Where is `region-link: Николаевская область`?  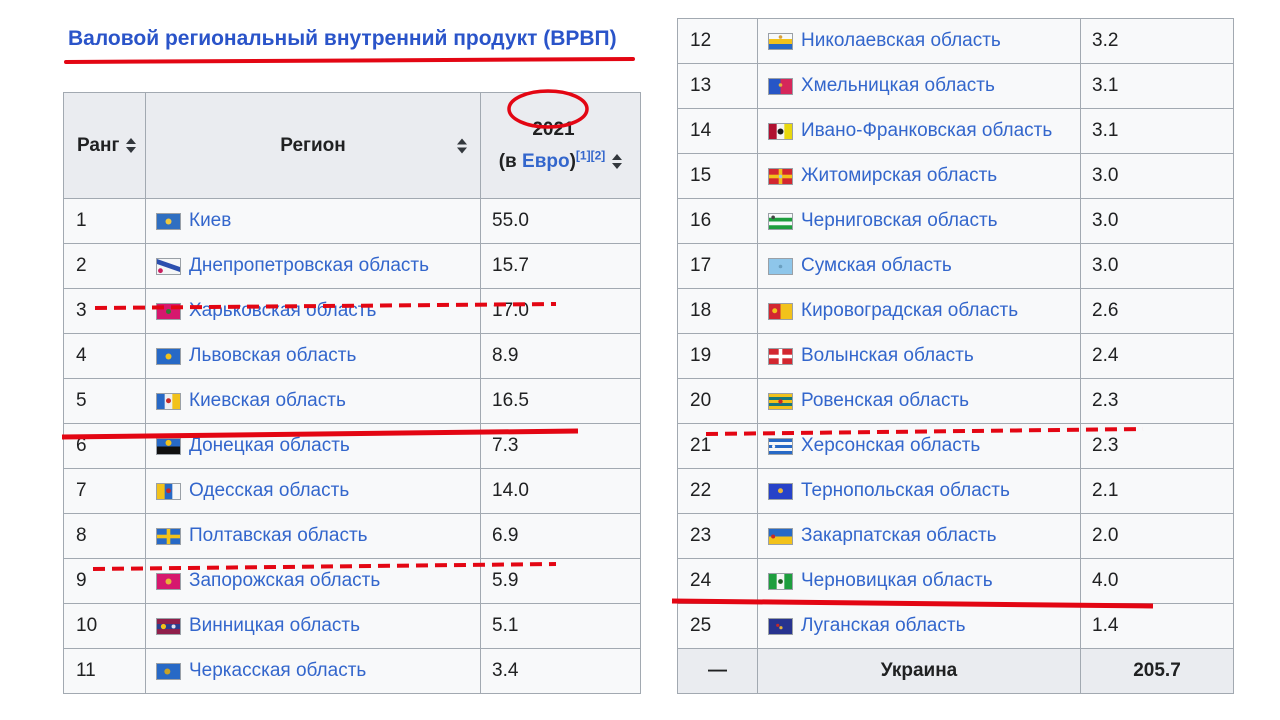
region-link: Николаевская область is located at coordinates (901, 40).